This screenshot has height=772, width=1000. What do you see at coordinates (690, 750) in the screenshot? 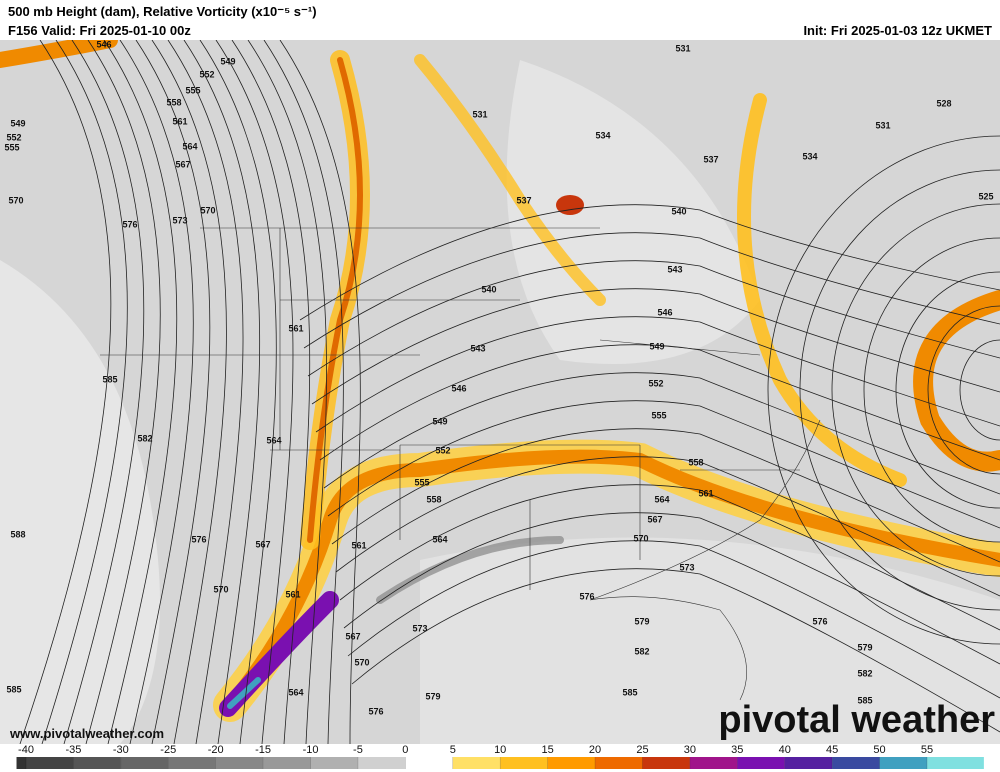
I see `colorbar-tick-label: 30` at bounding box center [690, 750].